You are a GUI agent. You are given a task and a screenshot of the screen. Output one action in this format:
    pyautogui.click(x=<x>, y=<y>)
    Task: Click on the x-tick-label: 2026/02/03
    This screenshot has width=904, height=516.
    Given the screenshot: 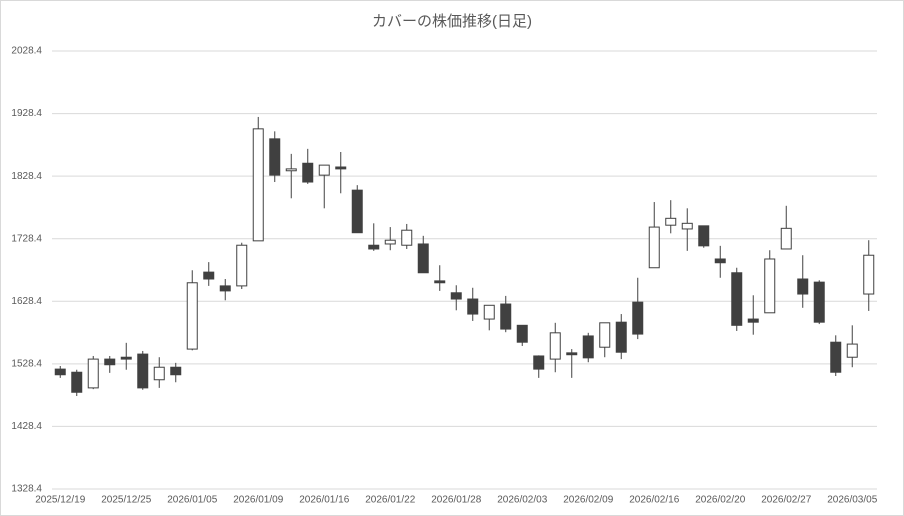 What is the action you would take?
    pyautogui.click(x=522, y=500)
    